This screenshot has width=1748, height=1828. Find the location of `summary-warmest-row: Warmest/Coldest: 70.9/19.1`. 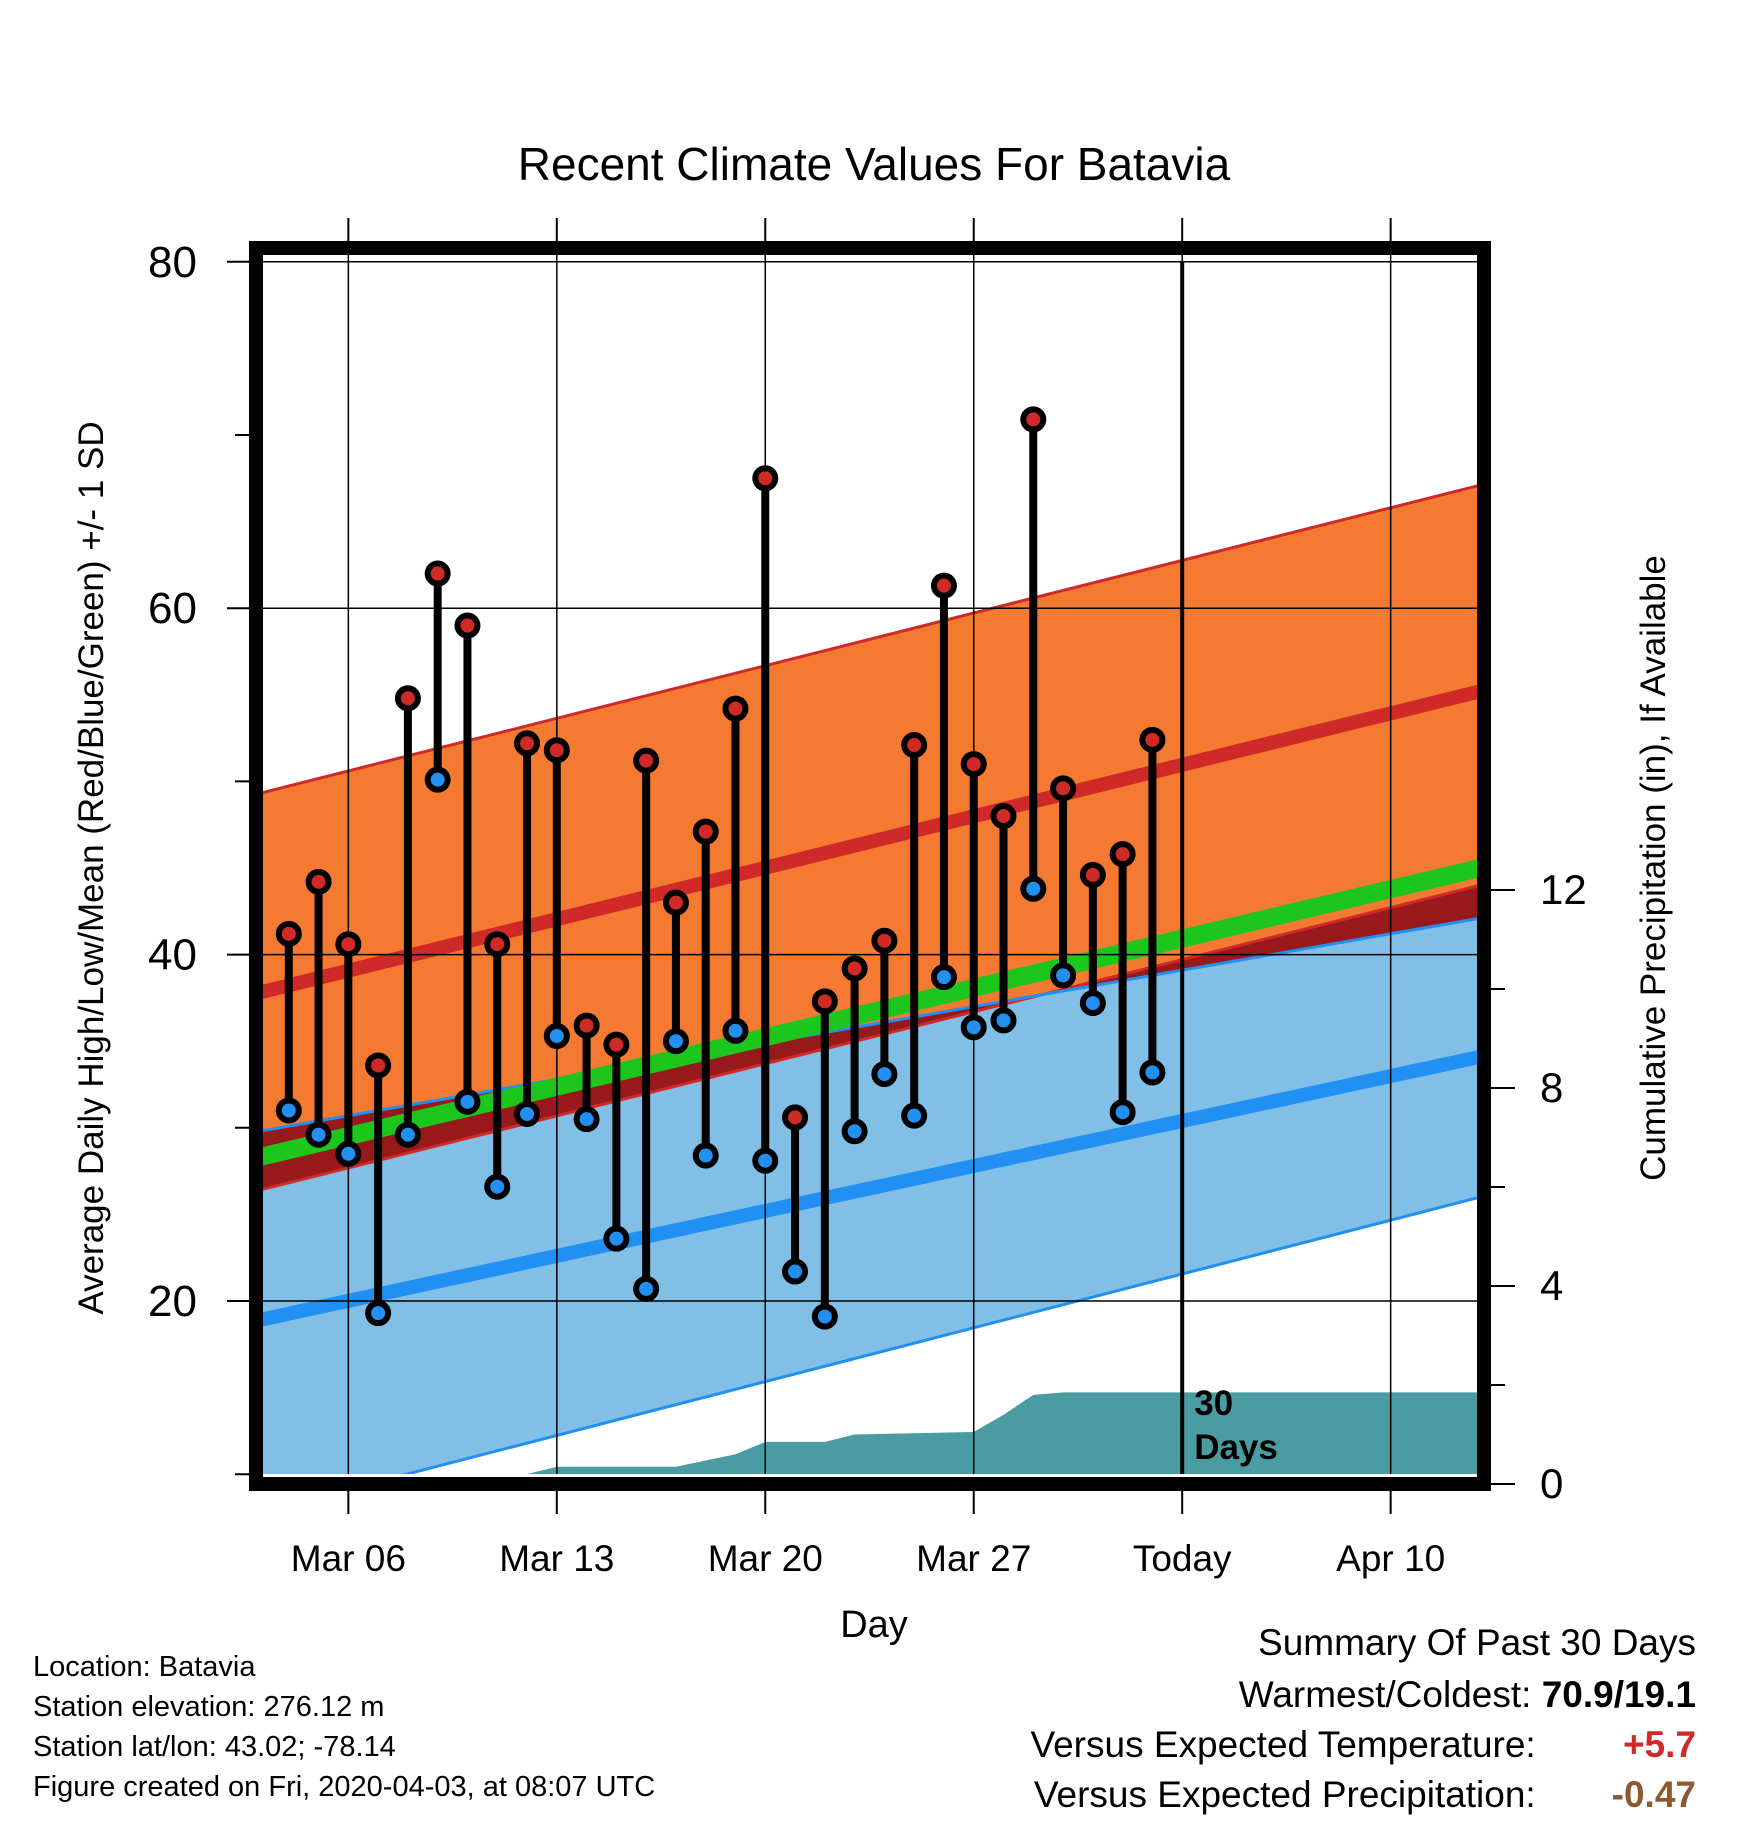

summary-warmest-row: Warmest/Coldest: 70.9/19.1 is located at coordinates (1467, 1695).